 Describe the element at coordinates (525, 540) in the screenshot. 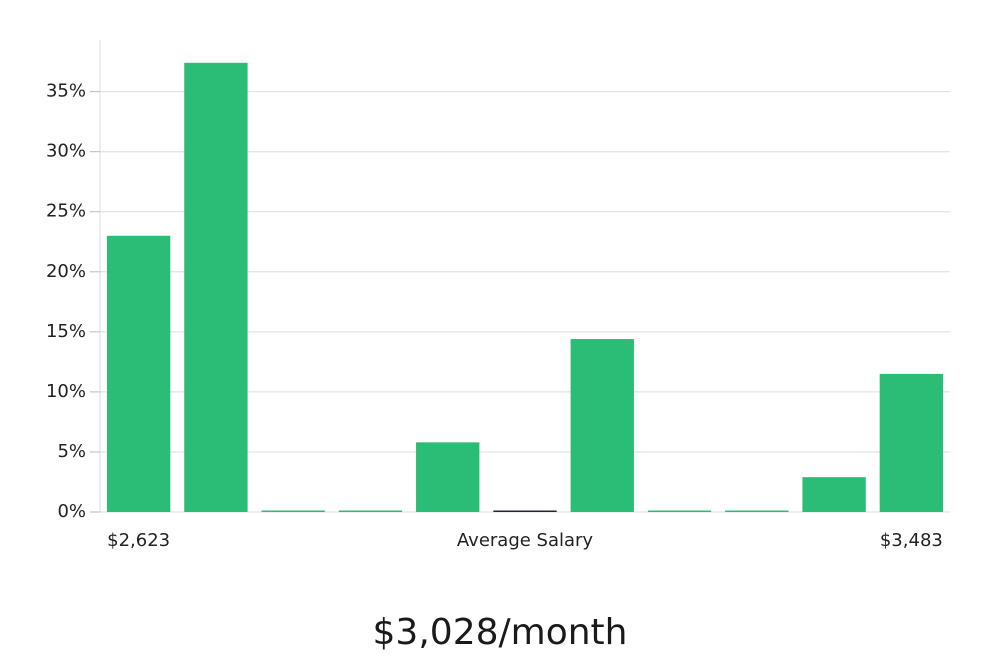

I see `x-axis-label: Average Salary` at that location.